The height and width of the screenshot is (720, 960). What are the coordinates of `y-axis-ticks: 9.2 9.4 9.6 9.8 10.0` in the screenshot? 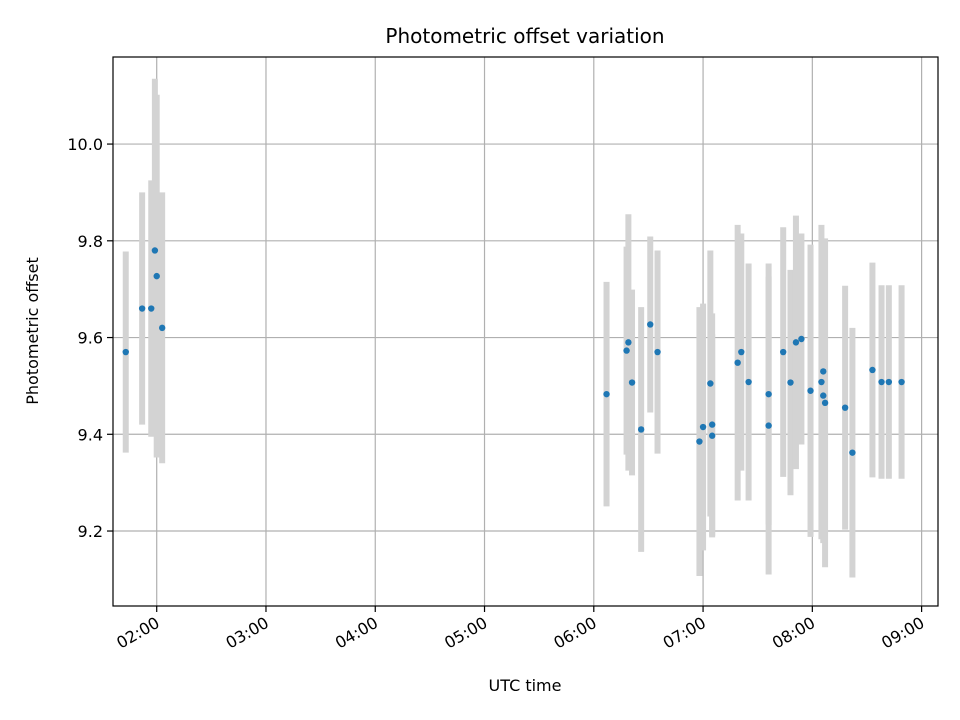 It's located at (90, 338).